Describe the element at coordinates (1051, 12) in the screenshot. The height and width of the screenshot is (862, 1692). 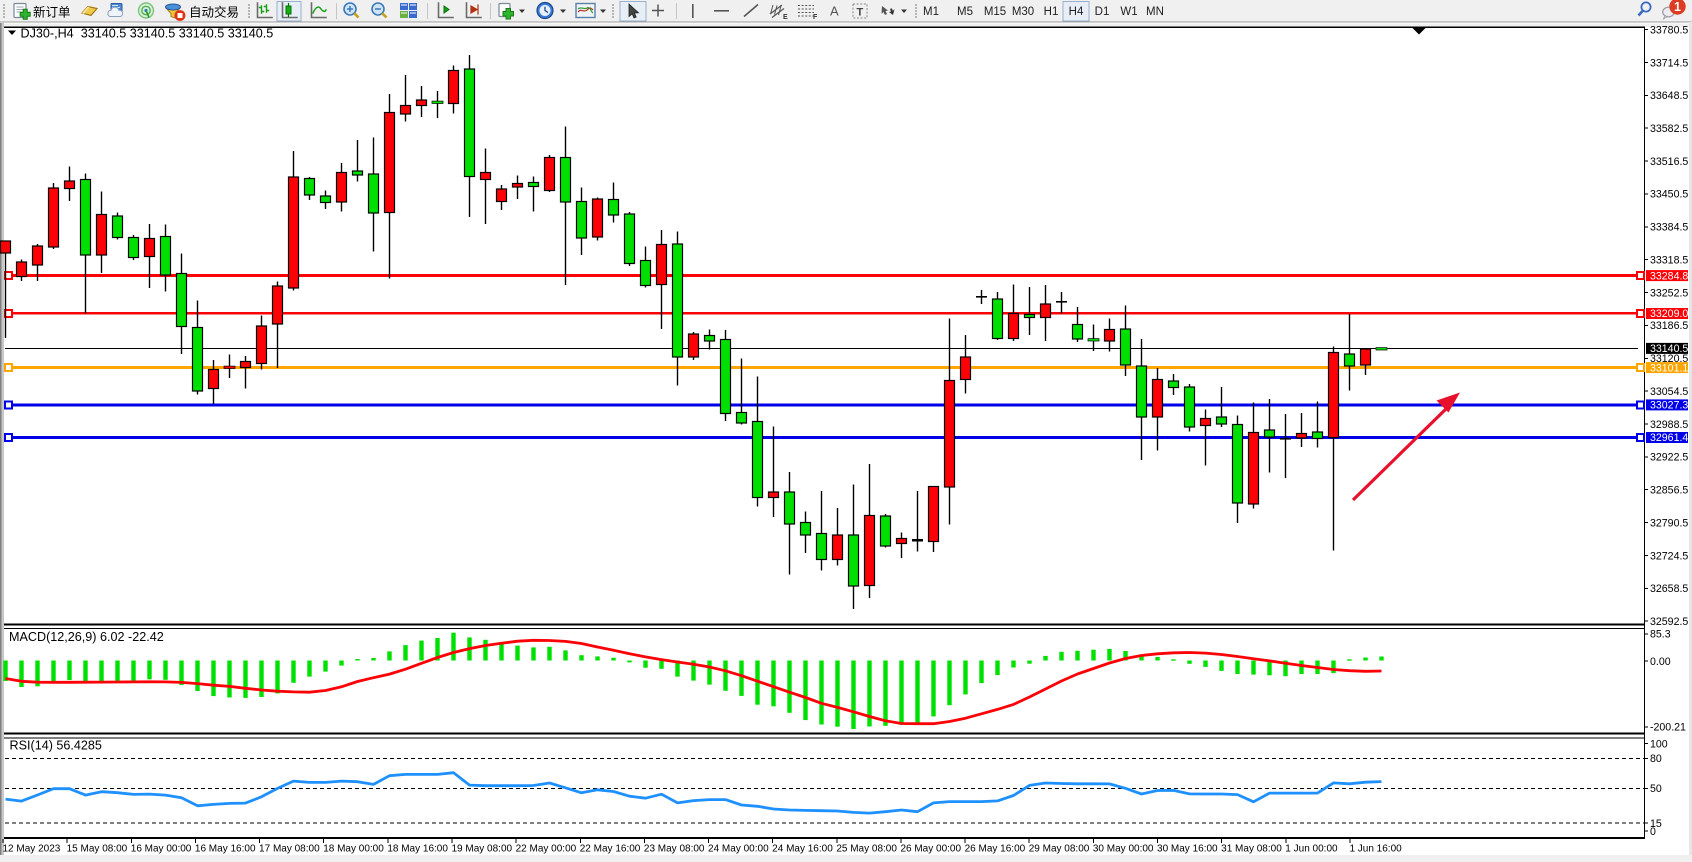
I see `svg-text: H1` at that location.